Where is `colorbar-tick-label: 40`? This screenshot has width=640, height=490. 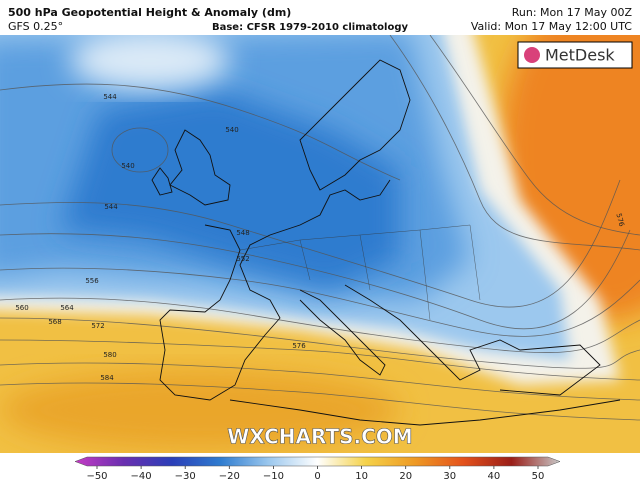
colorbar-tick-label: 40 is located at coordinates (494, 476).